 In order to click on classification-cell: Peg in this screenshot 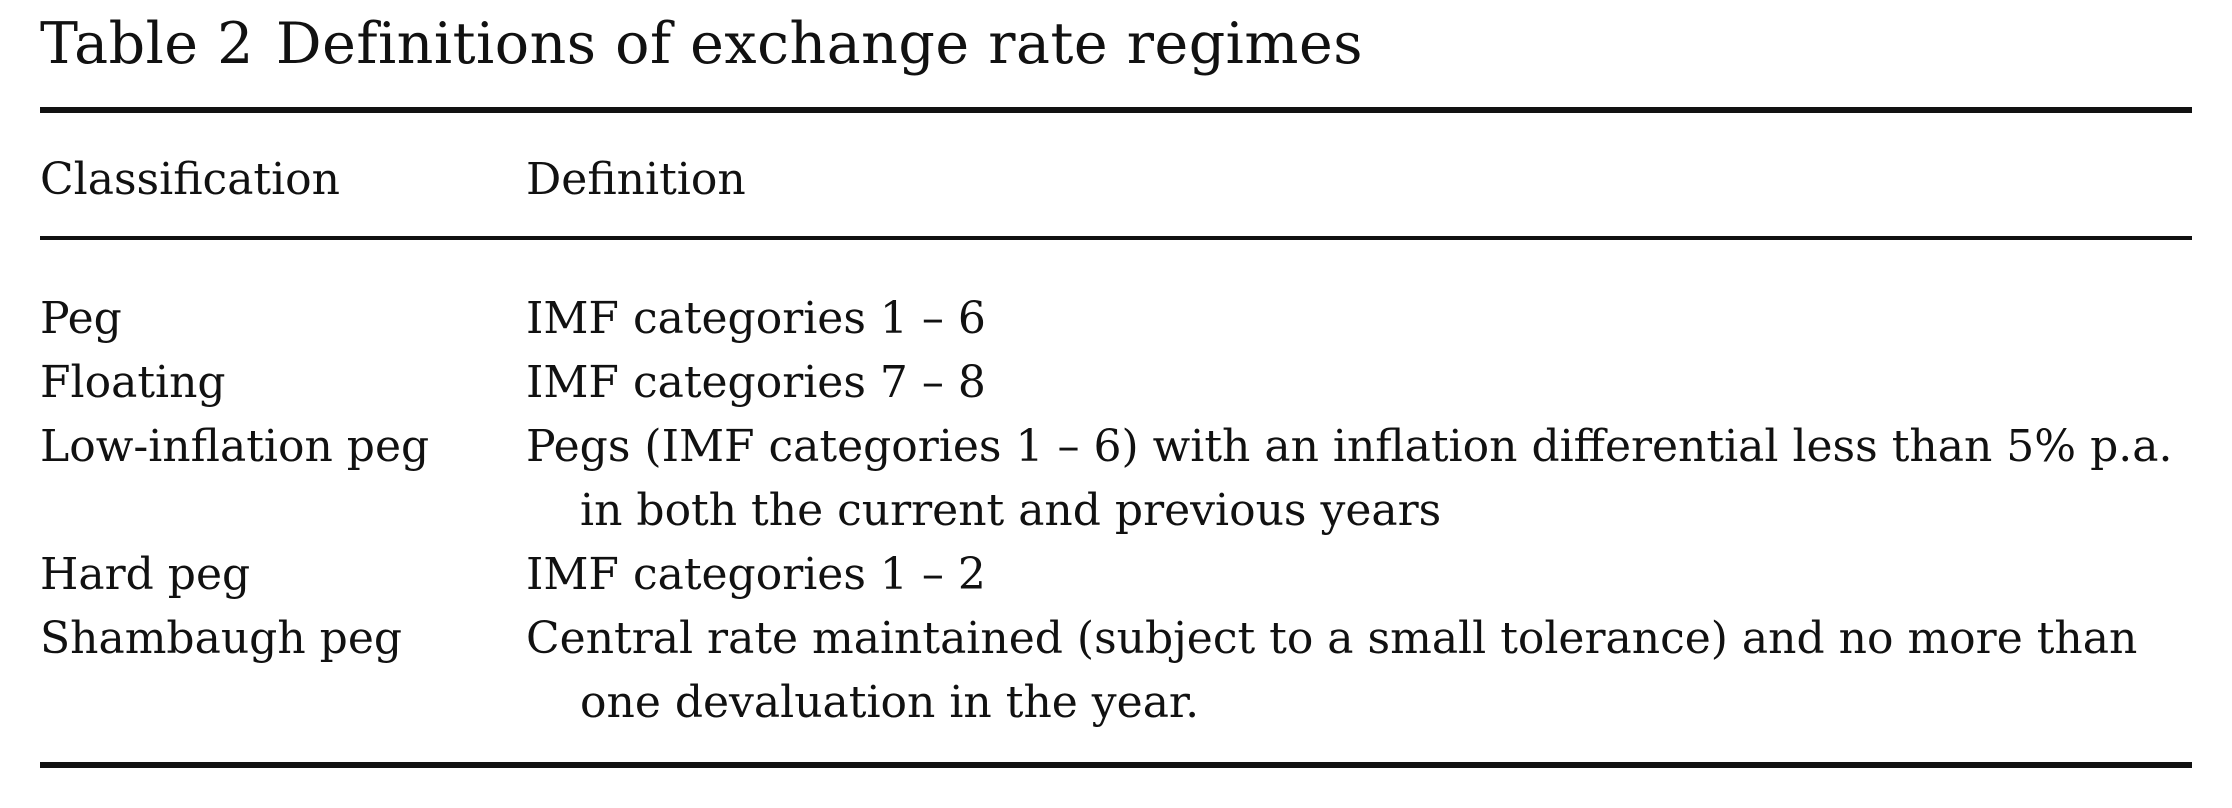, I will do `click(81, 318)`.